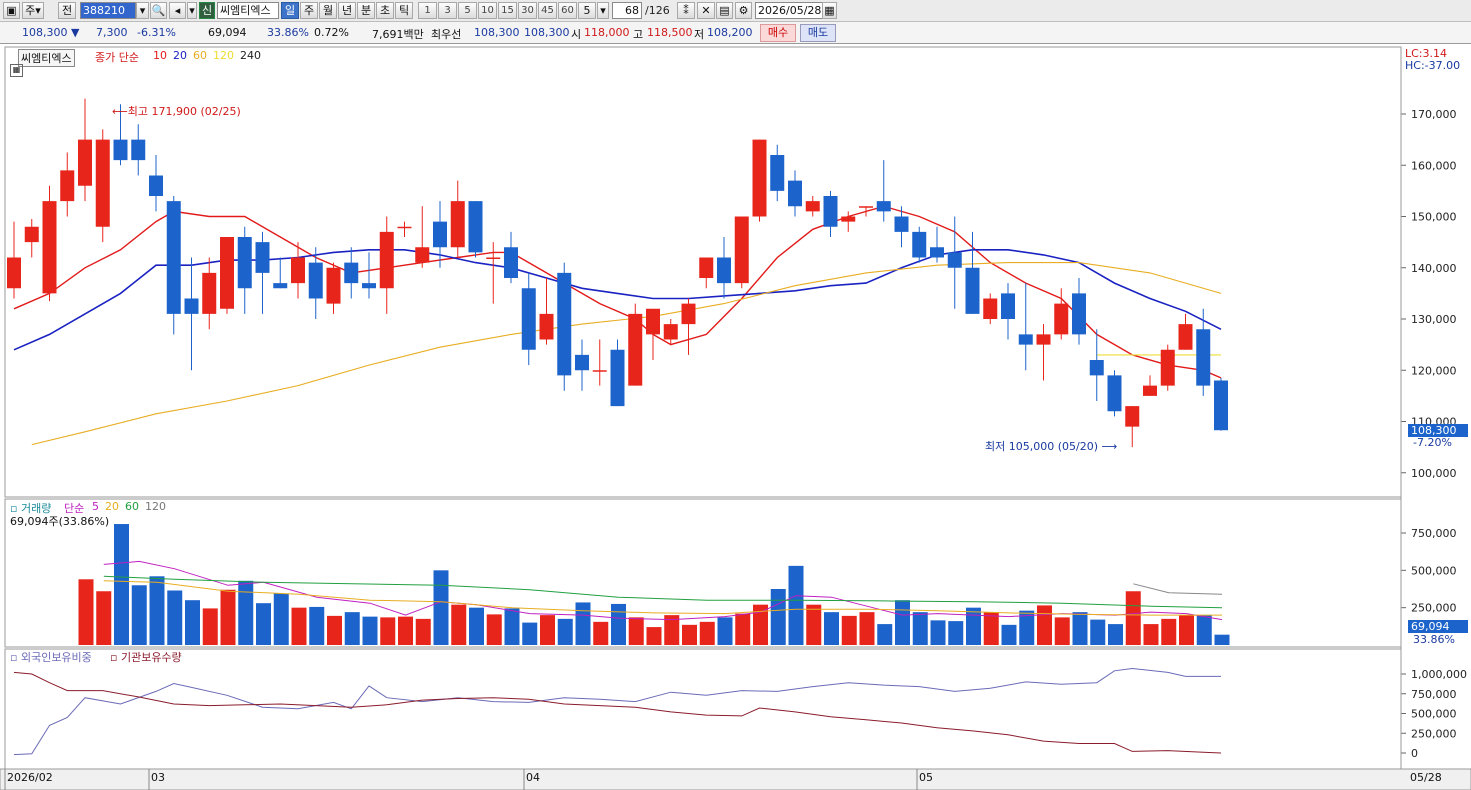 The width and height of the screenshot is (1471, 790). Describe the element at coordinates (11, 10) in the screenshot. I see `chart-menu-icon: ▣` at that location.